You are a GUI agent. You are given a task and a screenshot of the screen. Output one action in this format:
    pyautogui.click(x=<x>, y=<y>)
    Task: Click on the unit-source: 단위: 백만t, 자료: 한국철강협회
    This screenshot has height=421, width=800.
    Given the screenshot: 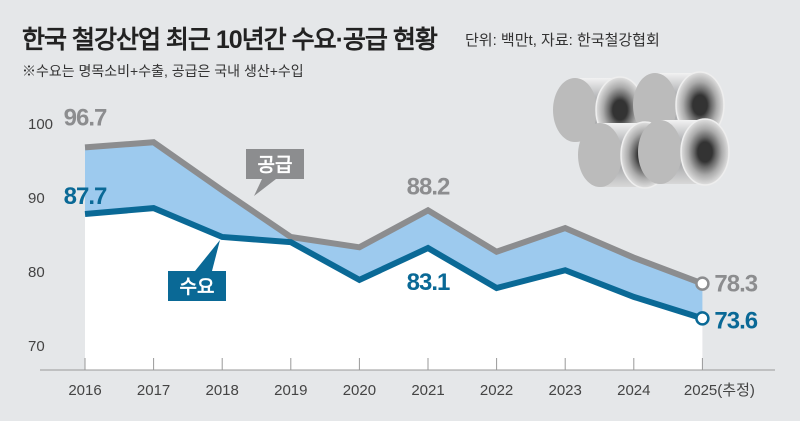 What is the action you would take?
    pyautogui.click(x=562, y=40)
    